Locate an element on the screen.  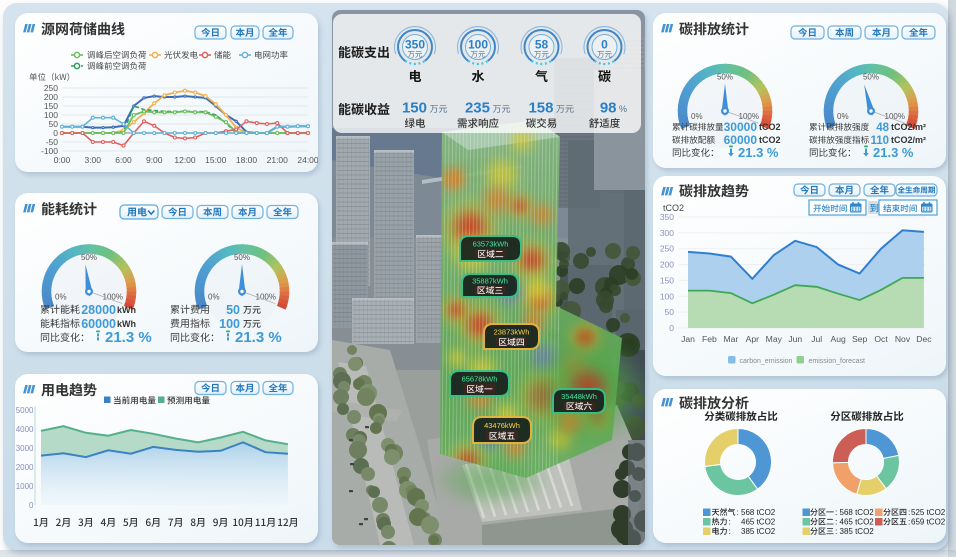
svg-text: May is located at coordinates (774, 339).